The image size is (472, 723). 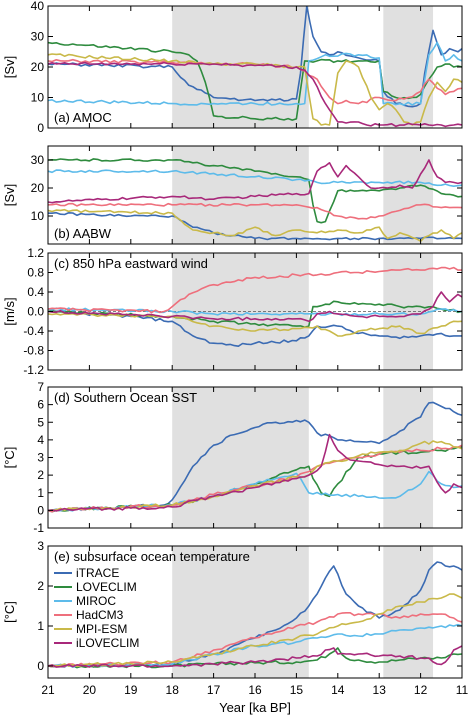 I want to click on panel-2: 10 20 30 [Sv] (b) AABW, so click(x=232, y=195).